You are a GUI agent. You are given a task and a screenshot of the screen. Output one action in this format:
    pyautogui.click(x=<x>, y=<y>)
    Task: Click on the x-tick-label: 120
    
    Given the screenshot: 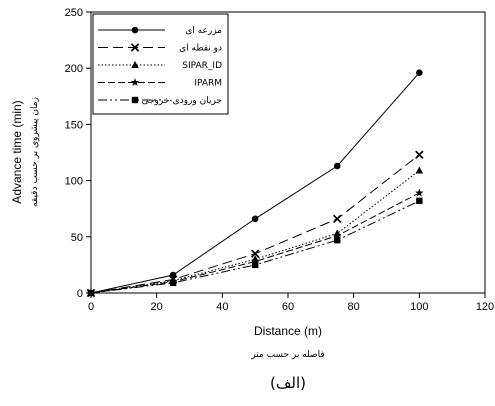 What is the action you would take?
    pyautogui.click(x=485, y=307)
    